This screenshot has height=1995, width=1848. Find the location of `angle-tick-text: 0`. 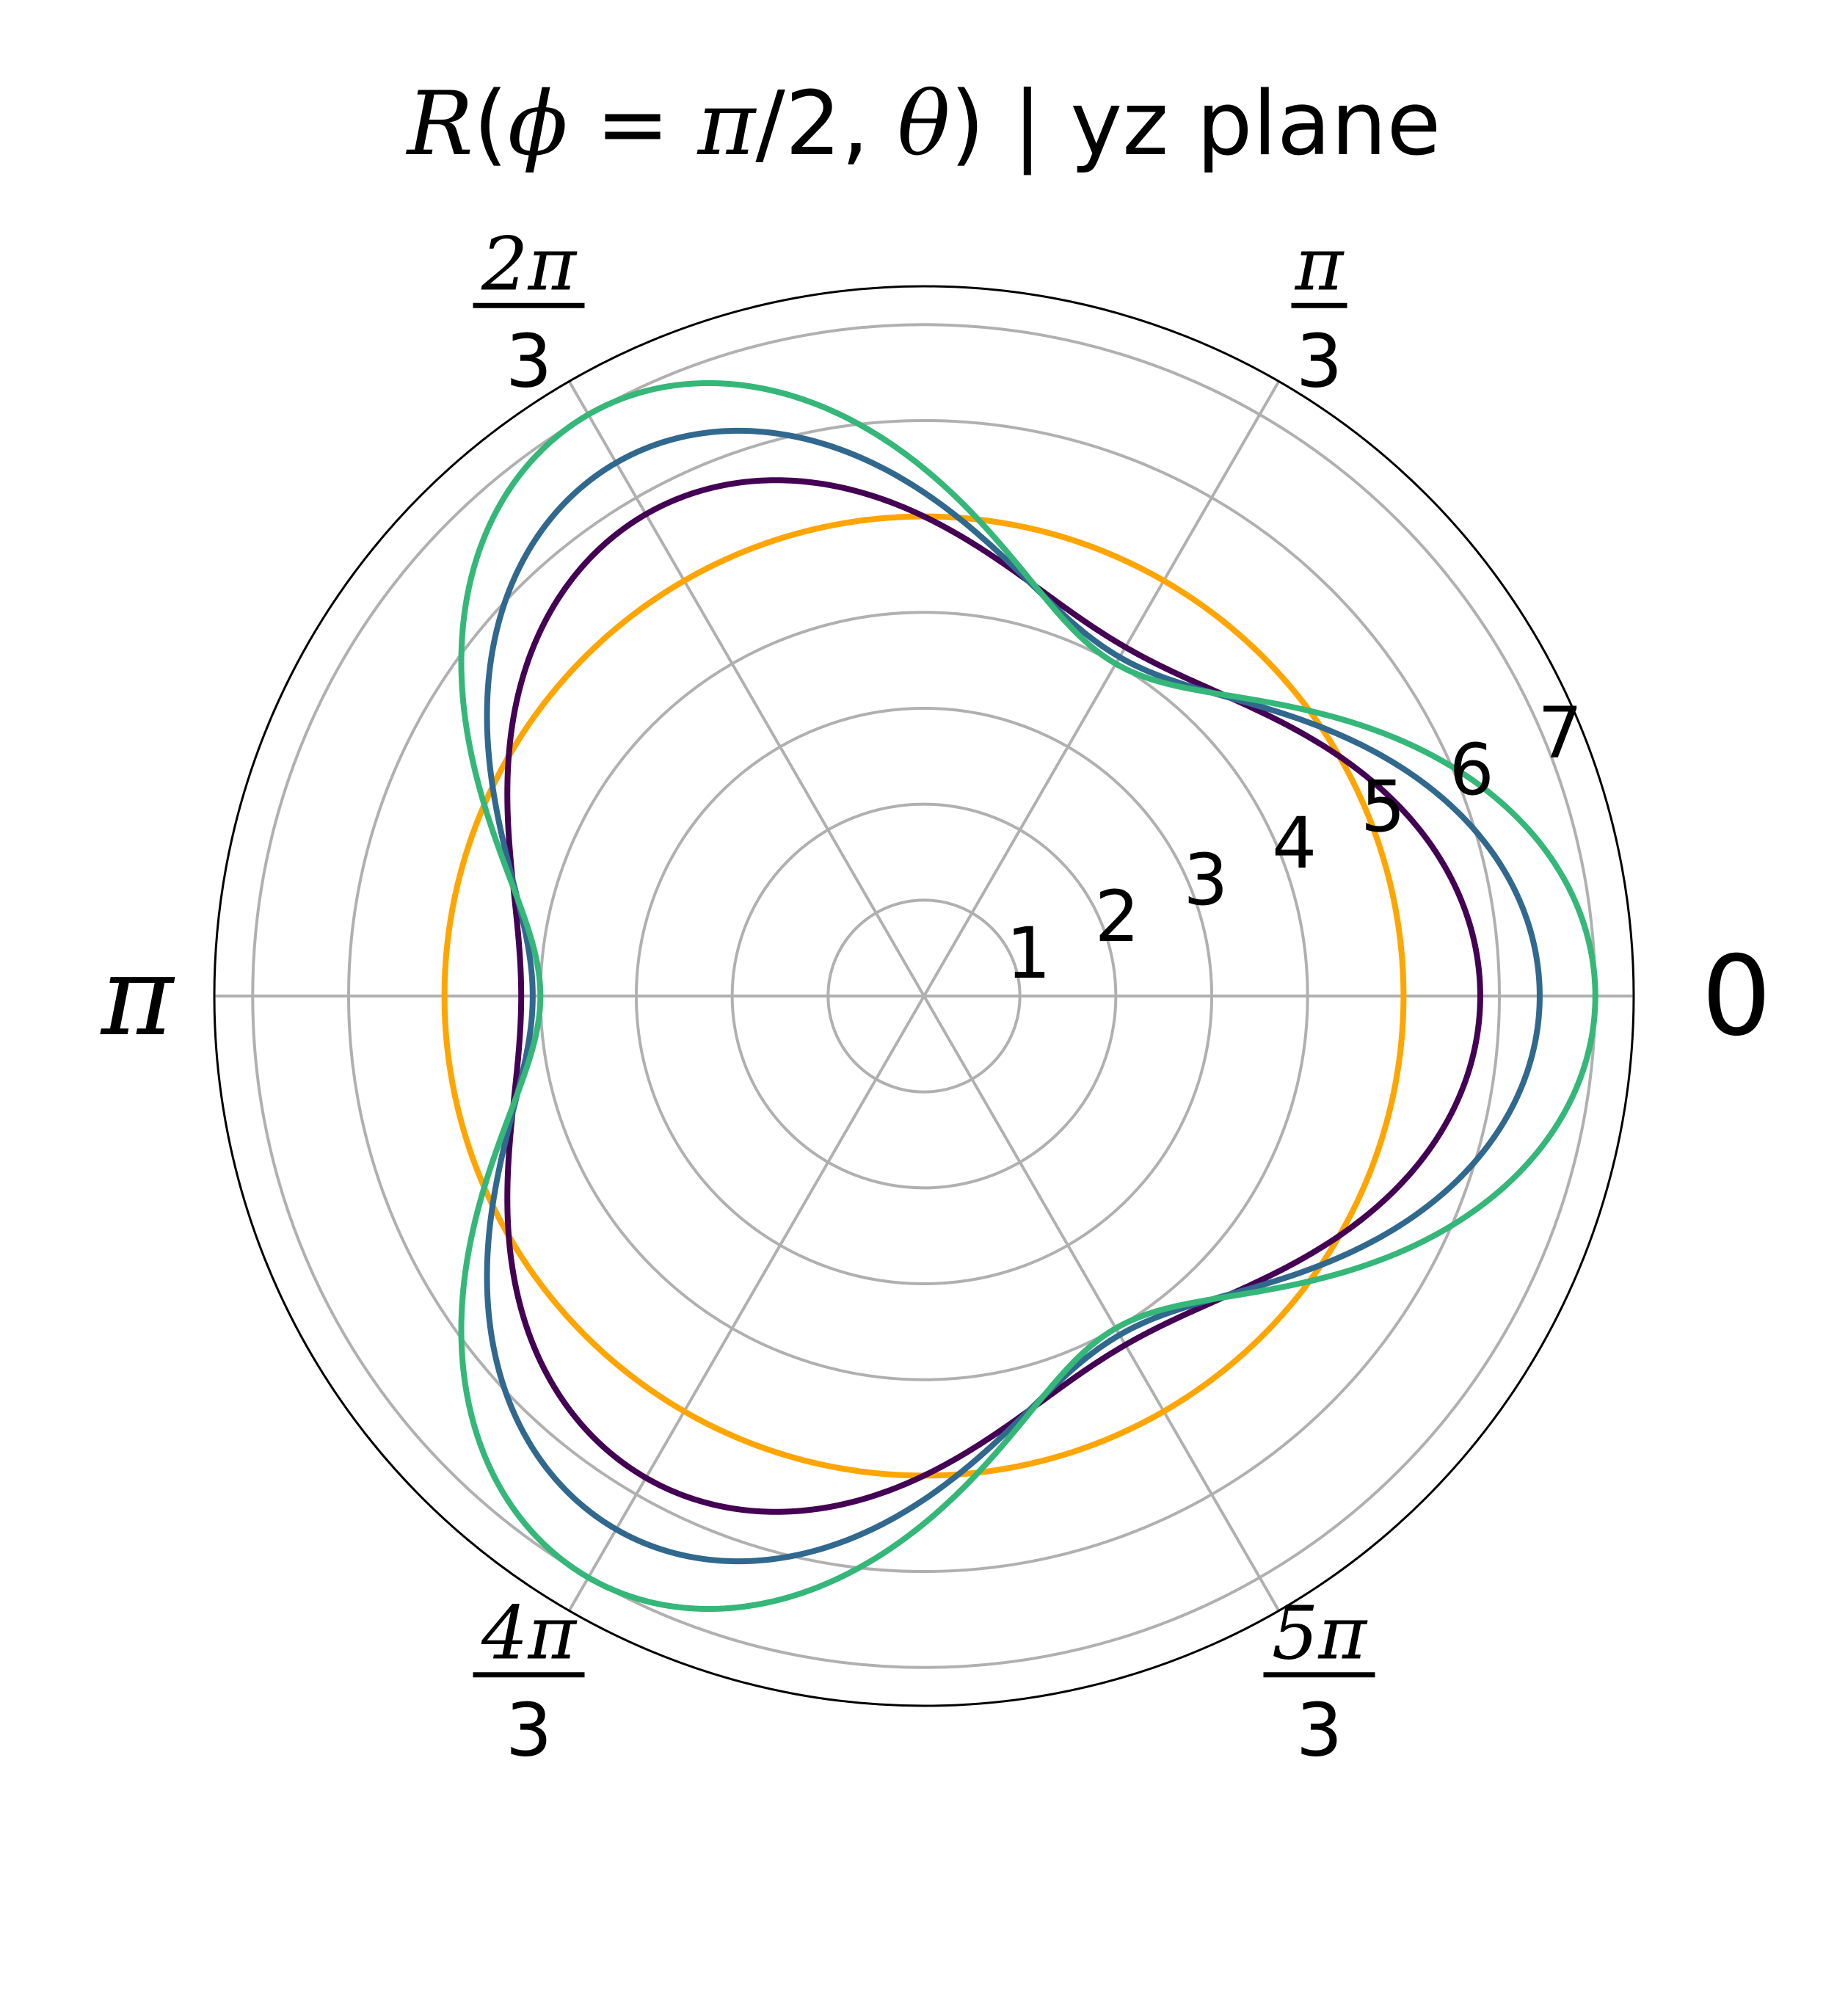

angle-tick-text: 0 is located at coordinates (1736, 997).